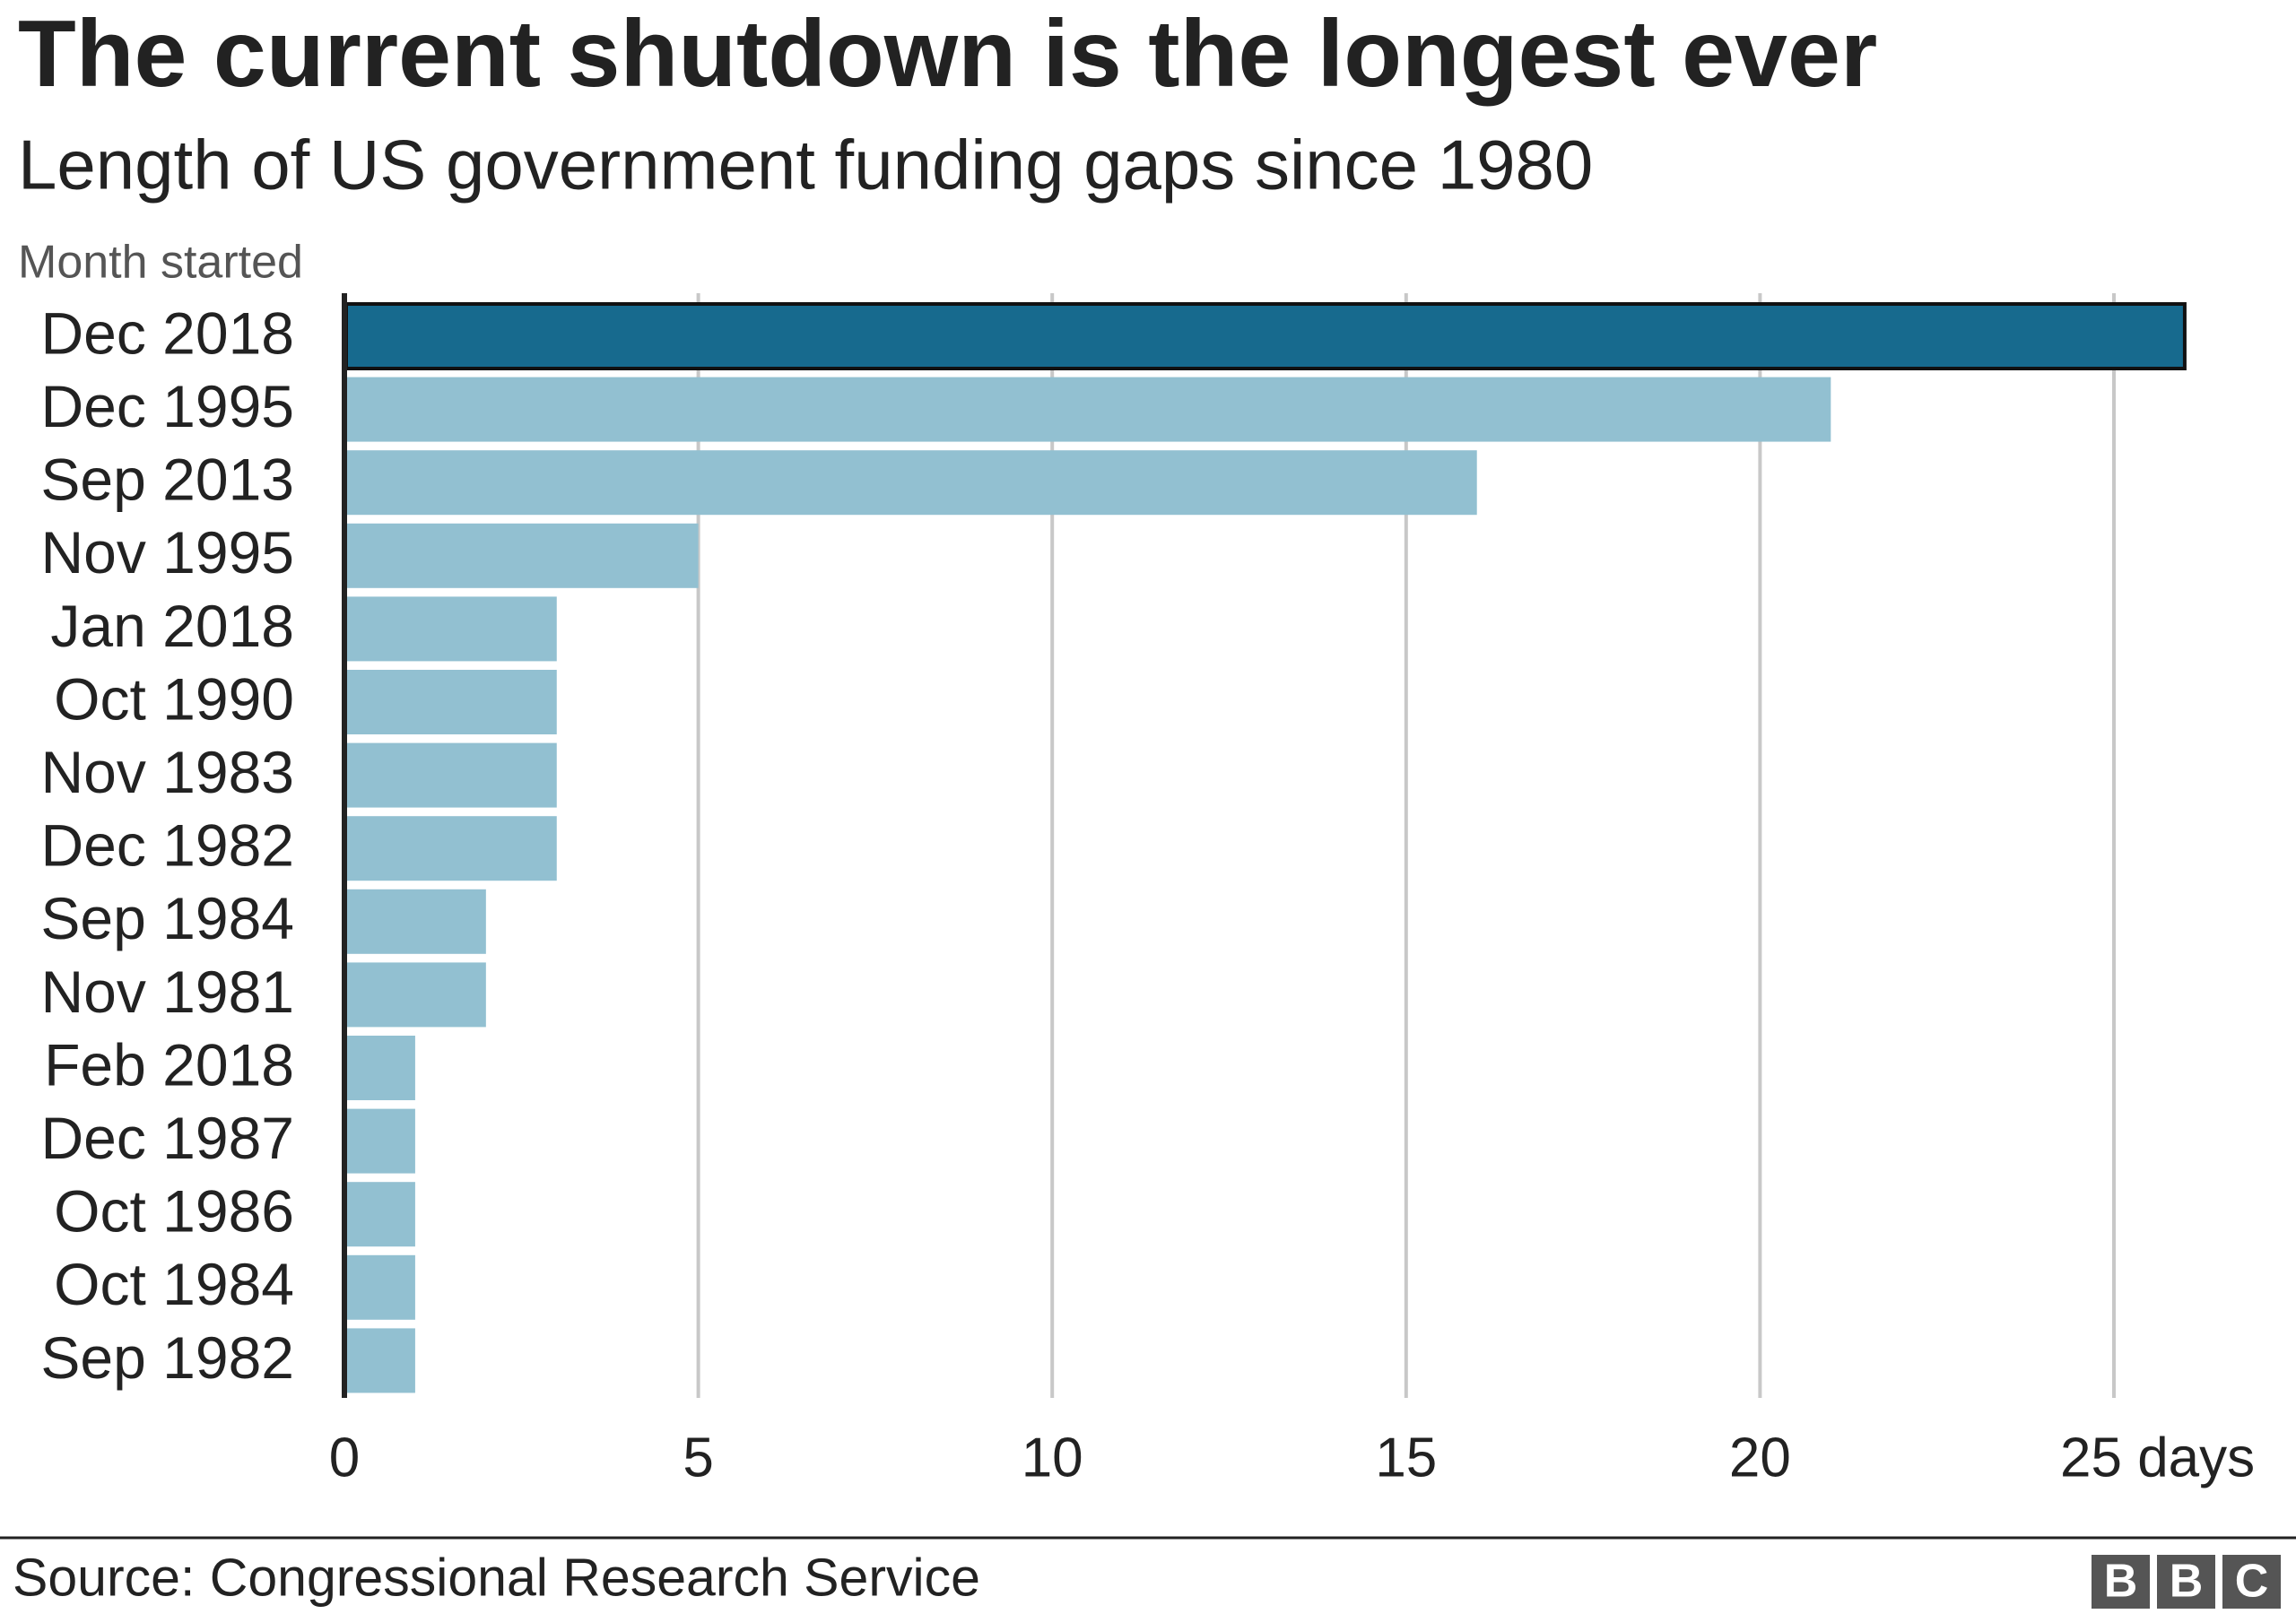  Describe the element at coordinates (496, 1578) in the screenshot. I see `source: Source: Congressional Research Service` at that location.